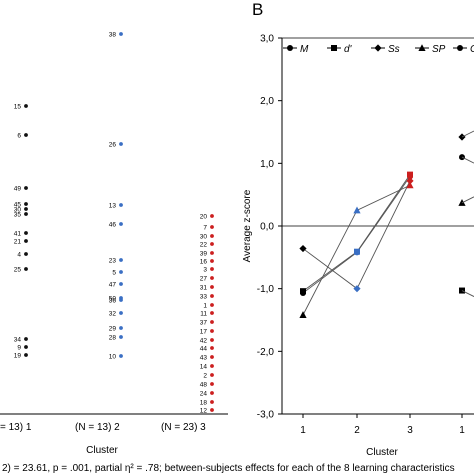  What do you see at coordinates (439, 49) in the screenshot?
I see `legend-label: SP` at bounding box center [439, 49].